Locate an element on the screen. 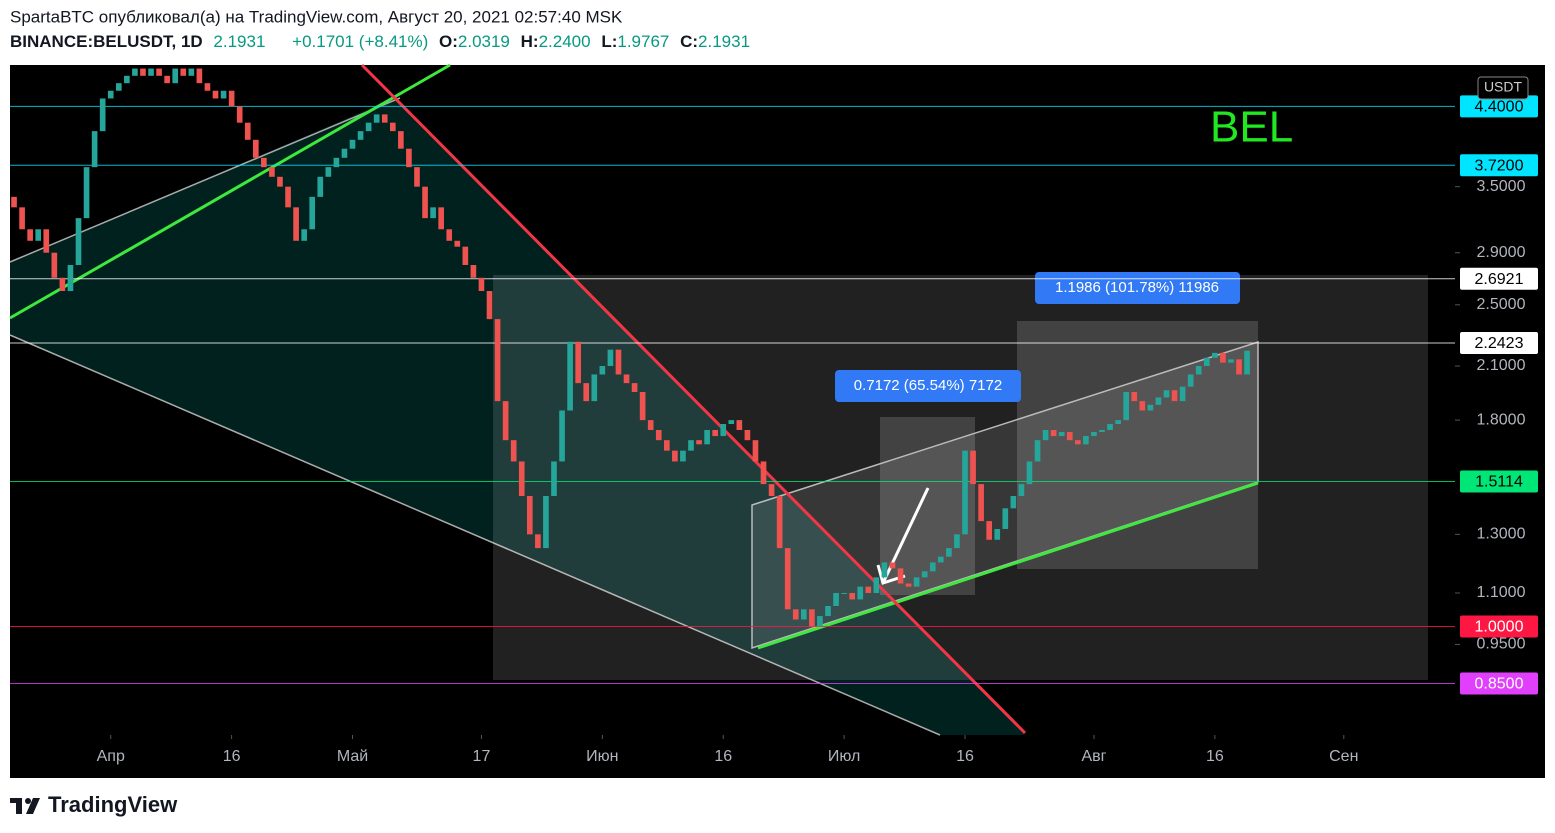 The image size is (1555, 833). measure-label: 1.1986 (101.78%) 11986 is located at coordinates (1137, 287).